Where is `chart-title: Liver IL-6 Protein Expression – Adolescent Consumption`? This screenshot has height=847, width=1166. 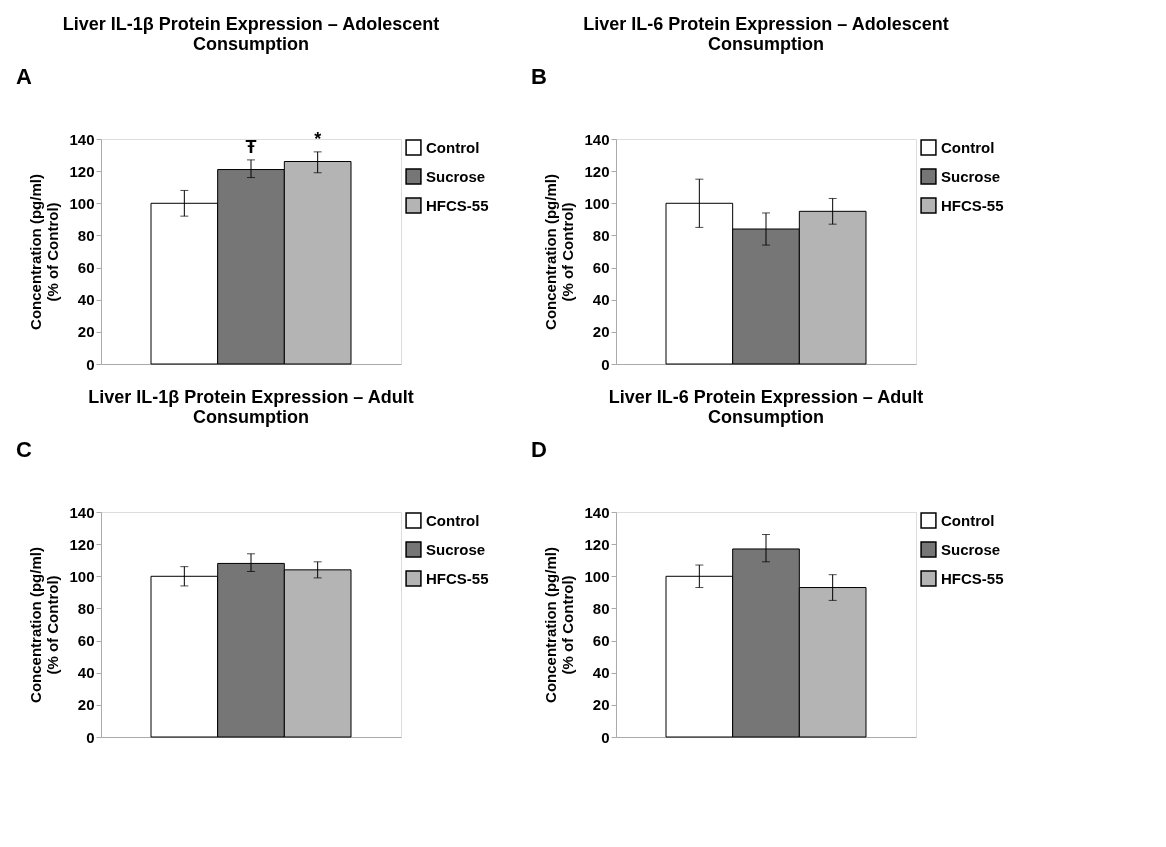
chart-title: Liver IL-6 Protein Expression – Adolescent Consumption is located at coordinates (766, 34).